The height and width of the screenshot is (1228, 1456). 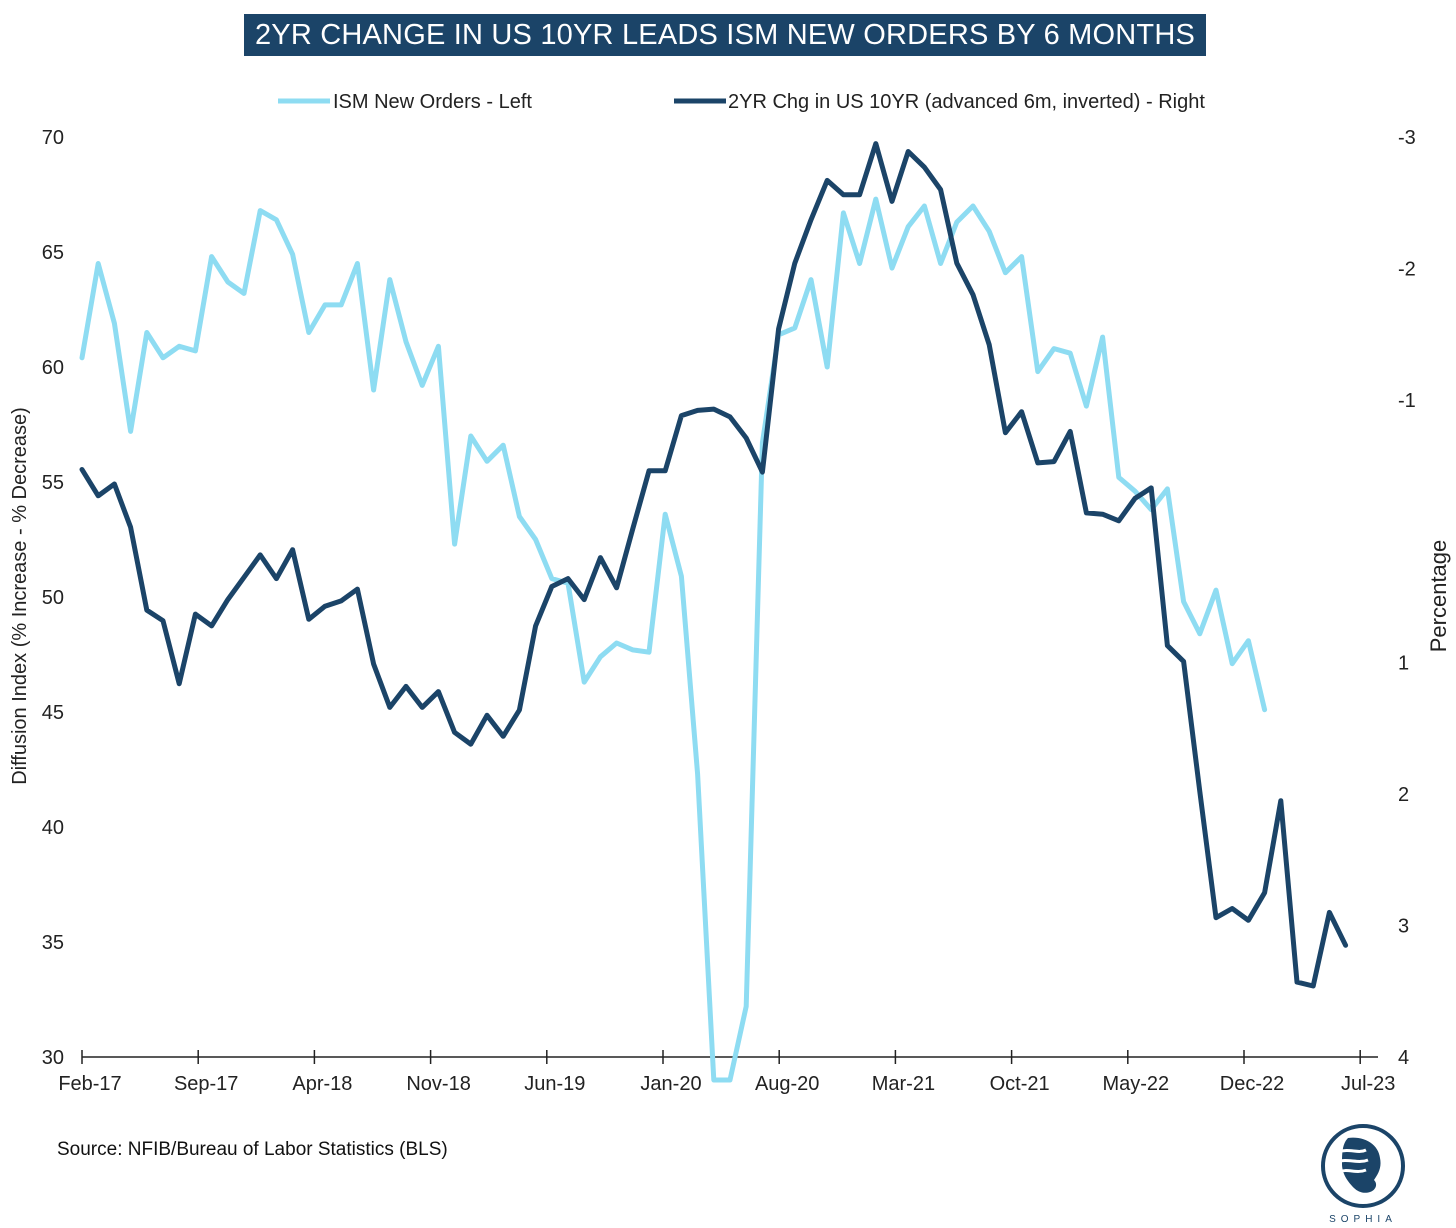 I want to click on y-left-tick-label: 60, so click(x=53, y=368).